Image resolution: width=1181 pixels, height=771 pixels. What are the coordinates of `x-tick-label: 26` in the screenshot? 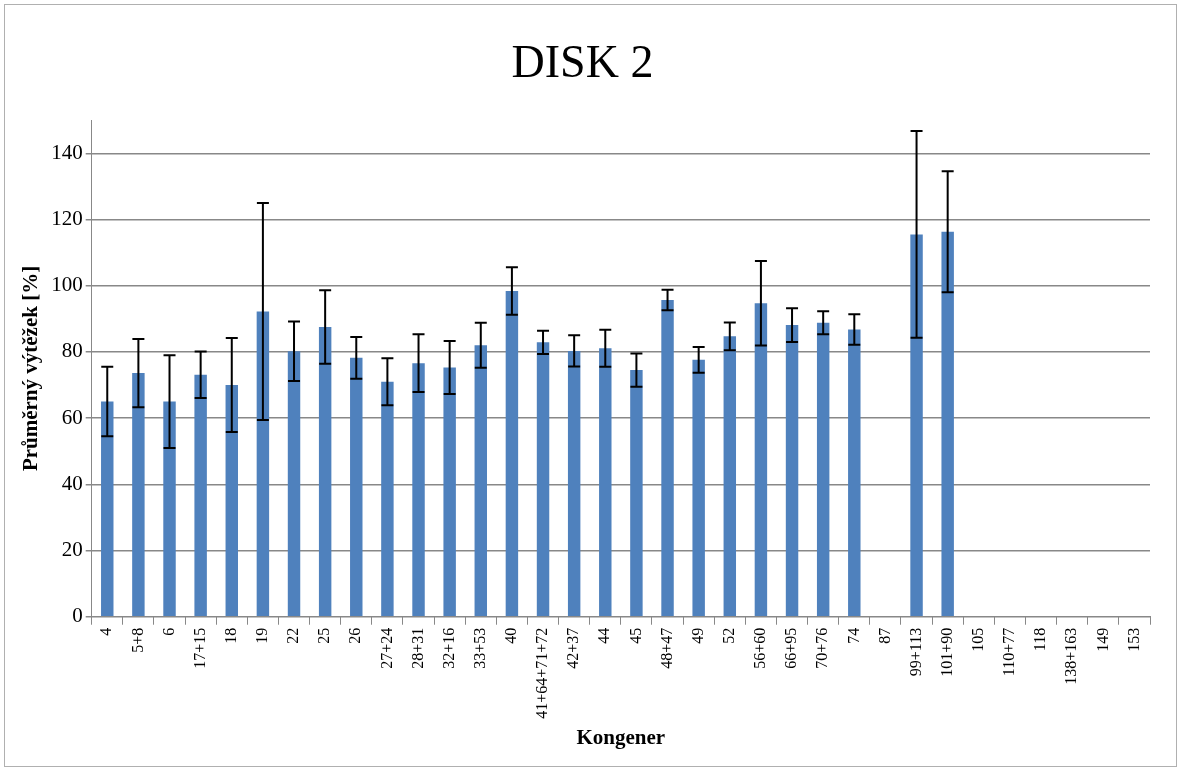 It's located at (355, 635).